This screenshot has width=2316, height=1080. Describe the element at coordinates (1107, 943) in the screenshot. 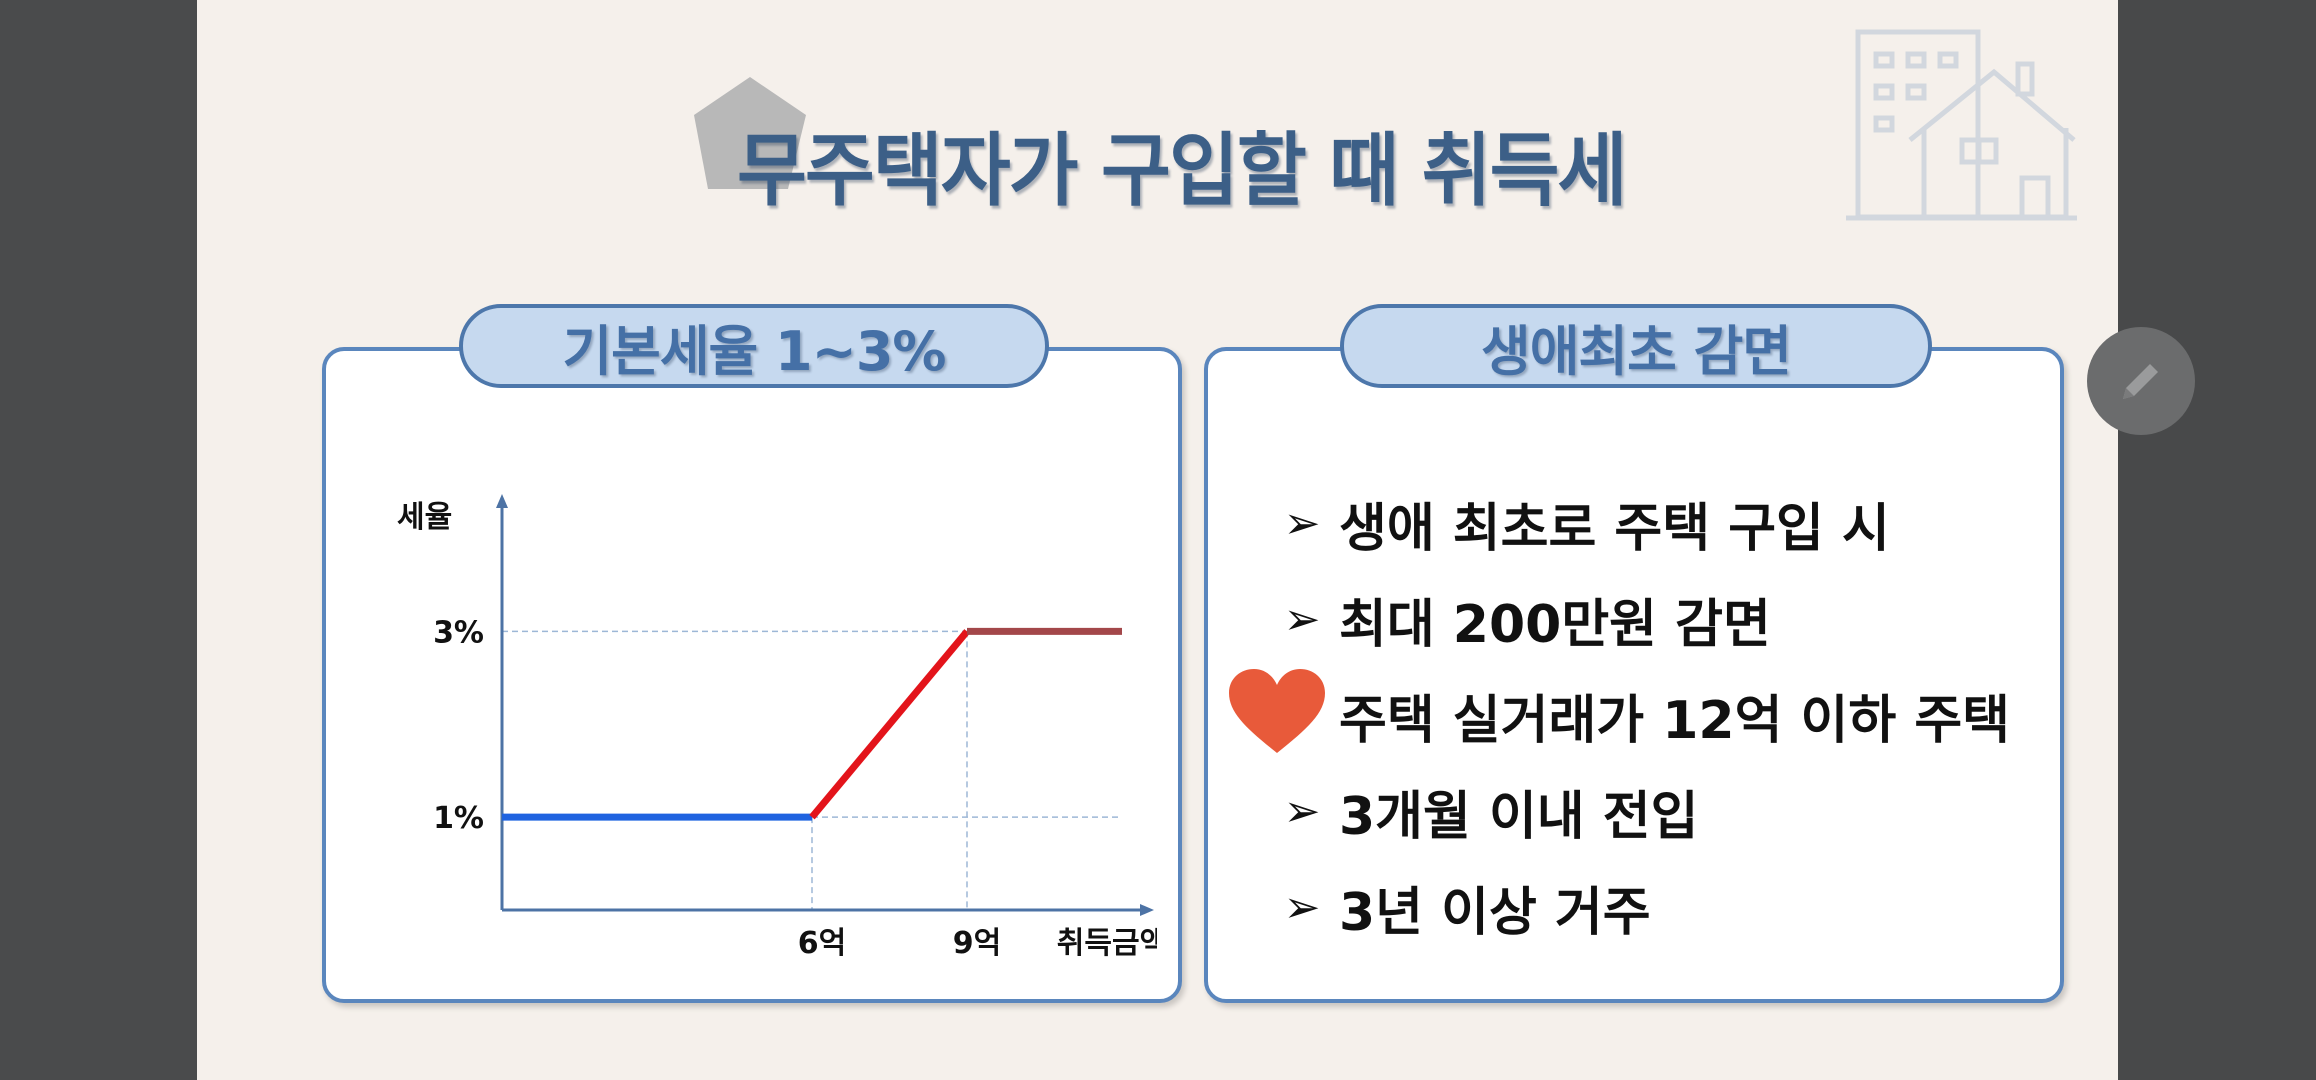

I see `x-axis-label: 취득금액` at that location.